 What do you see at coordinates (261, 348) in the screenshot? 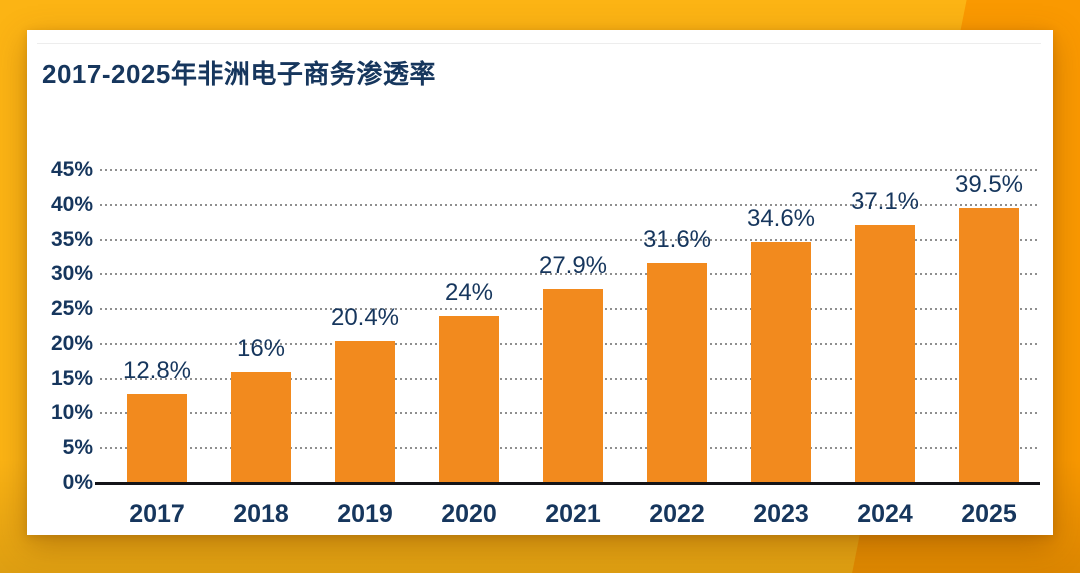
I see `bar-value-label: 16%` at bounding box center [261, 348].